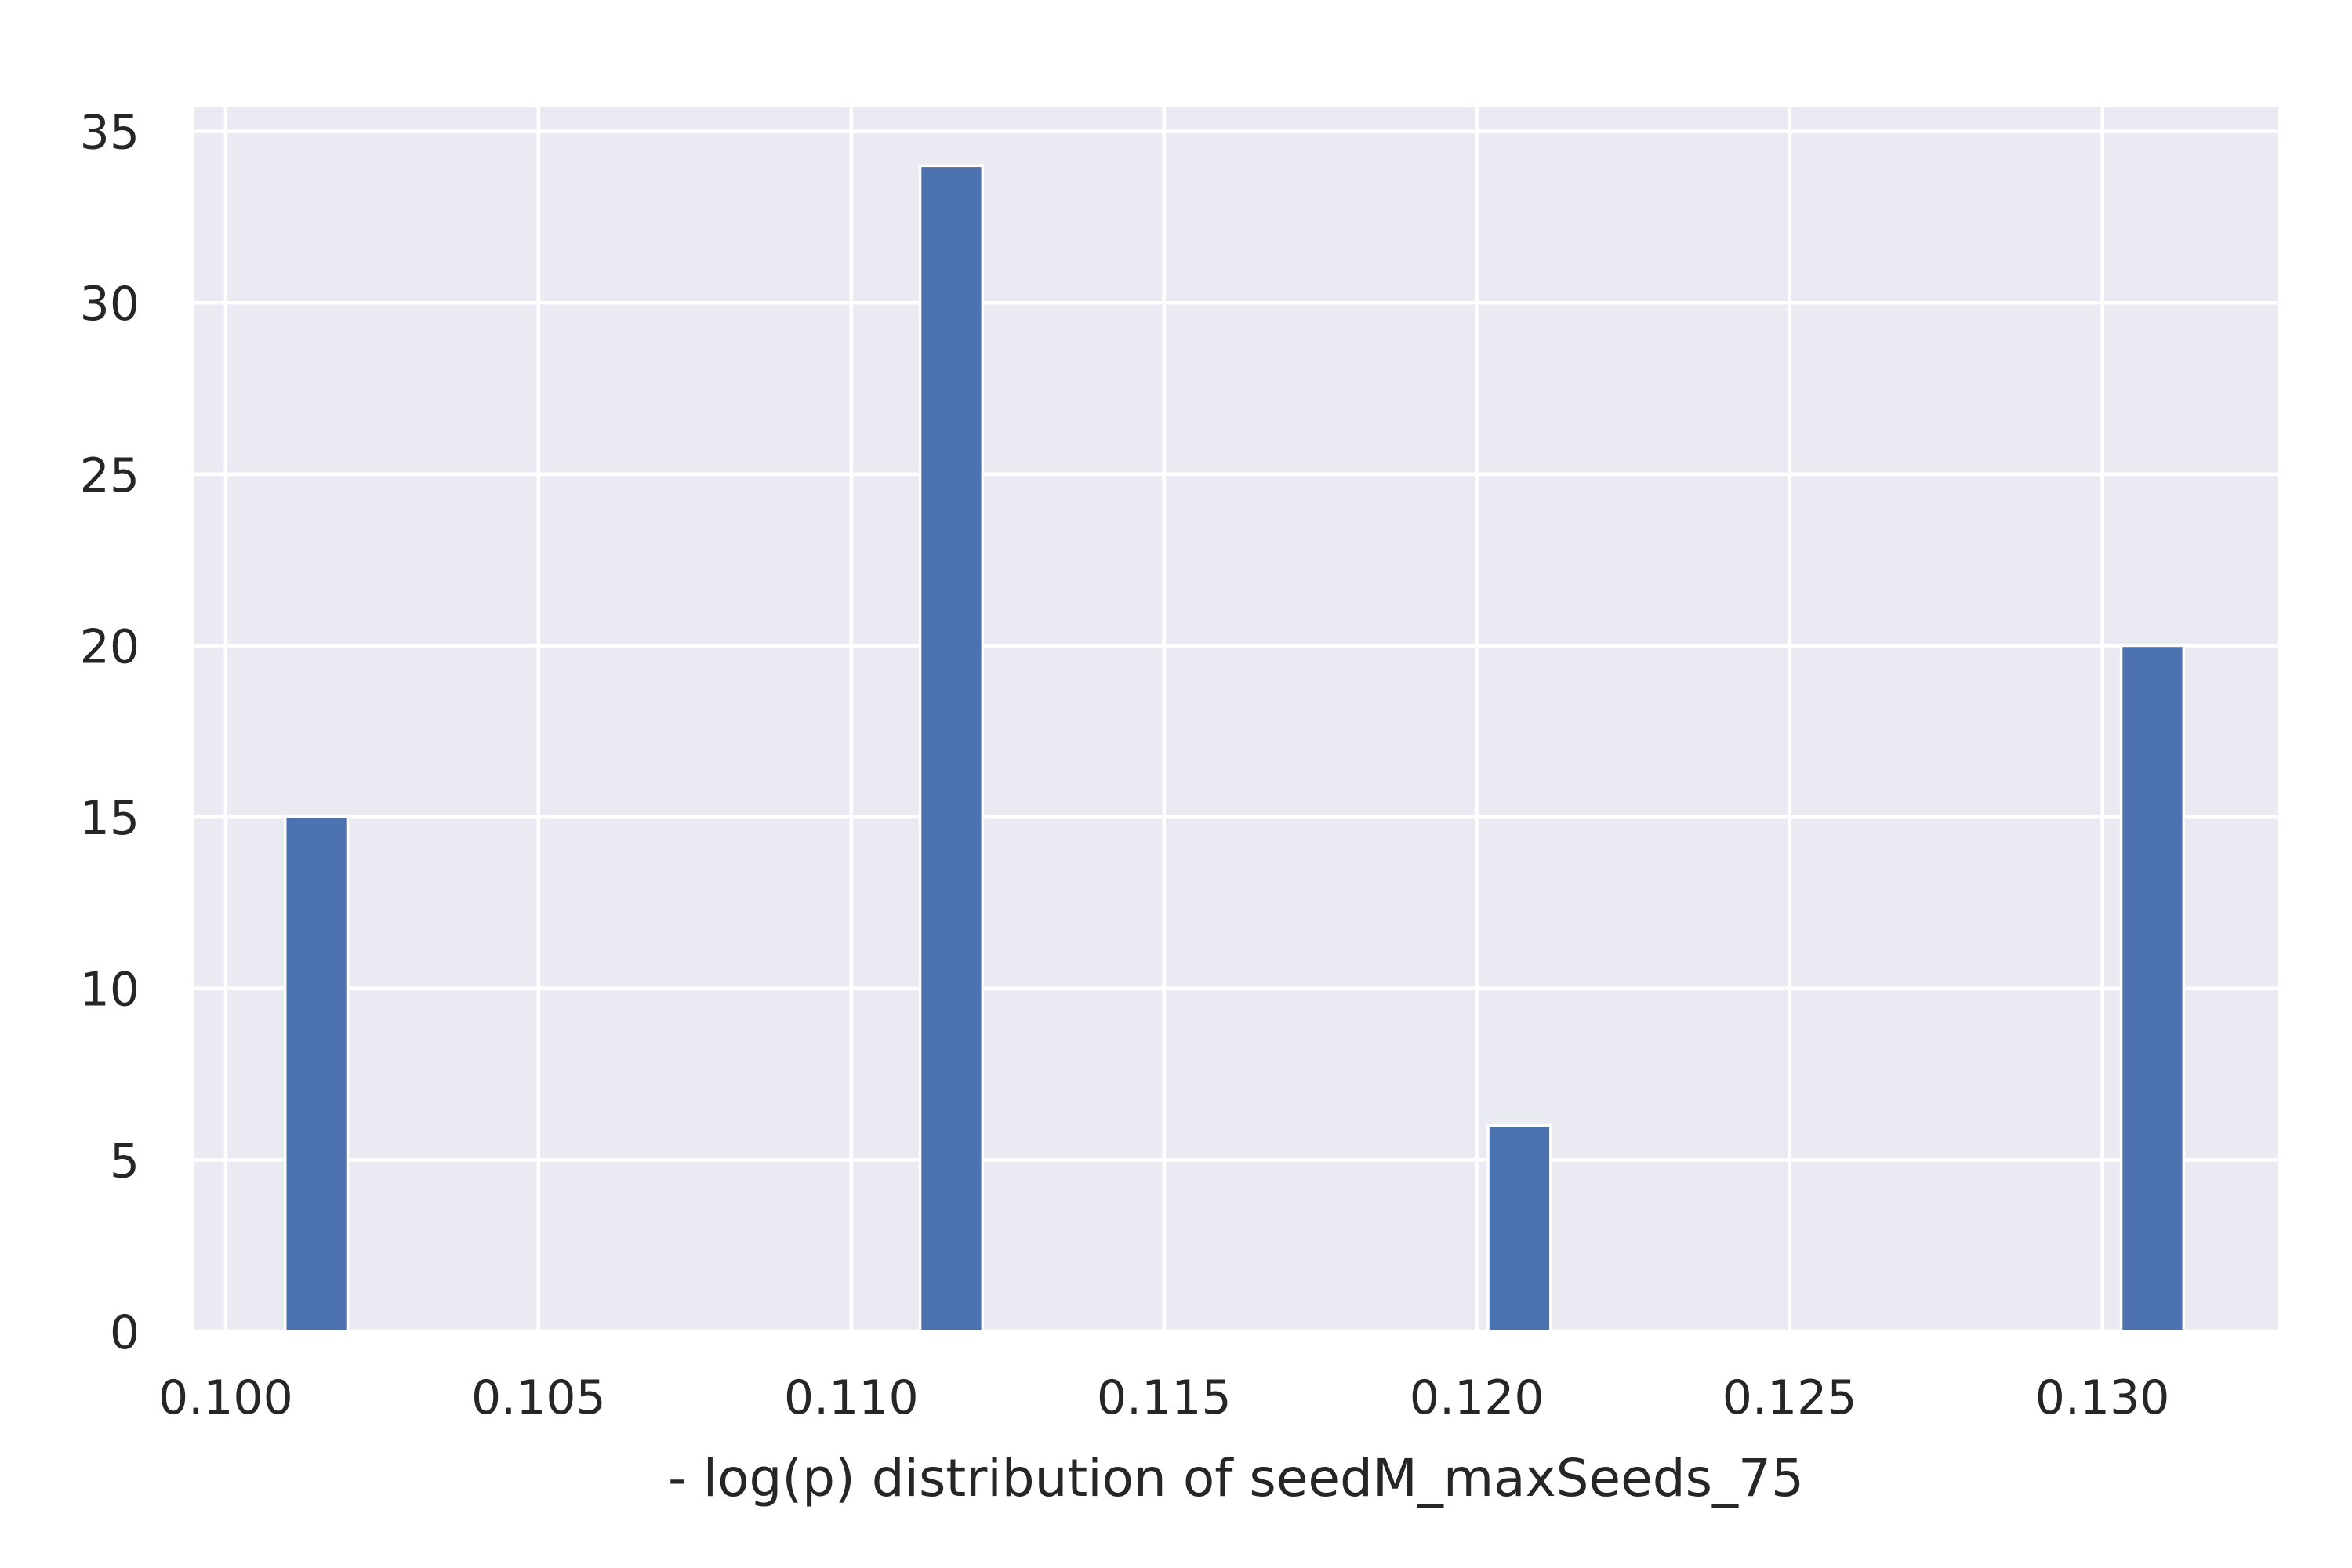  Describe the element at coordinates (110, 304) in the screenshot. I see `y-tick-label: 30` at that location.